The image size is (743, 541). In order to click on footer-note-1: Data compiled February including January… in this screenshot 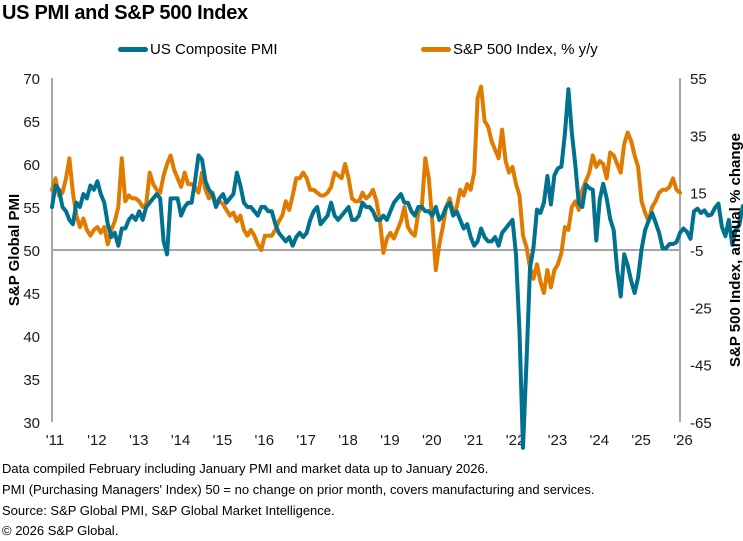, I will do `click(245, 468)`.